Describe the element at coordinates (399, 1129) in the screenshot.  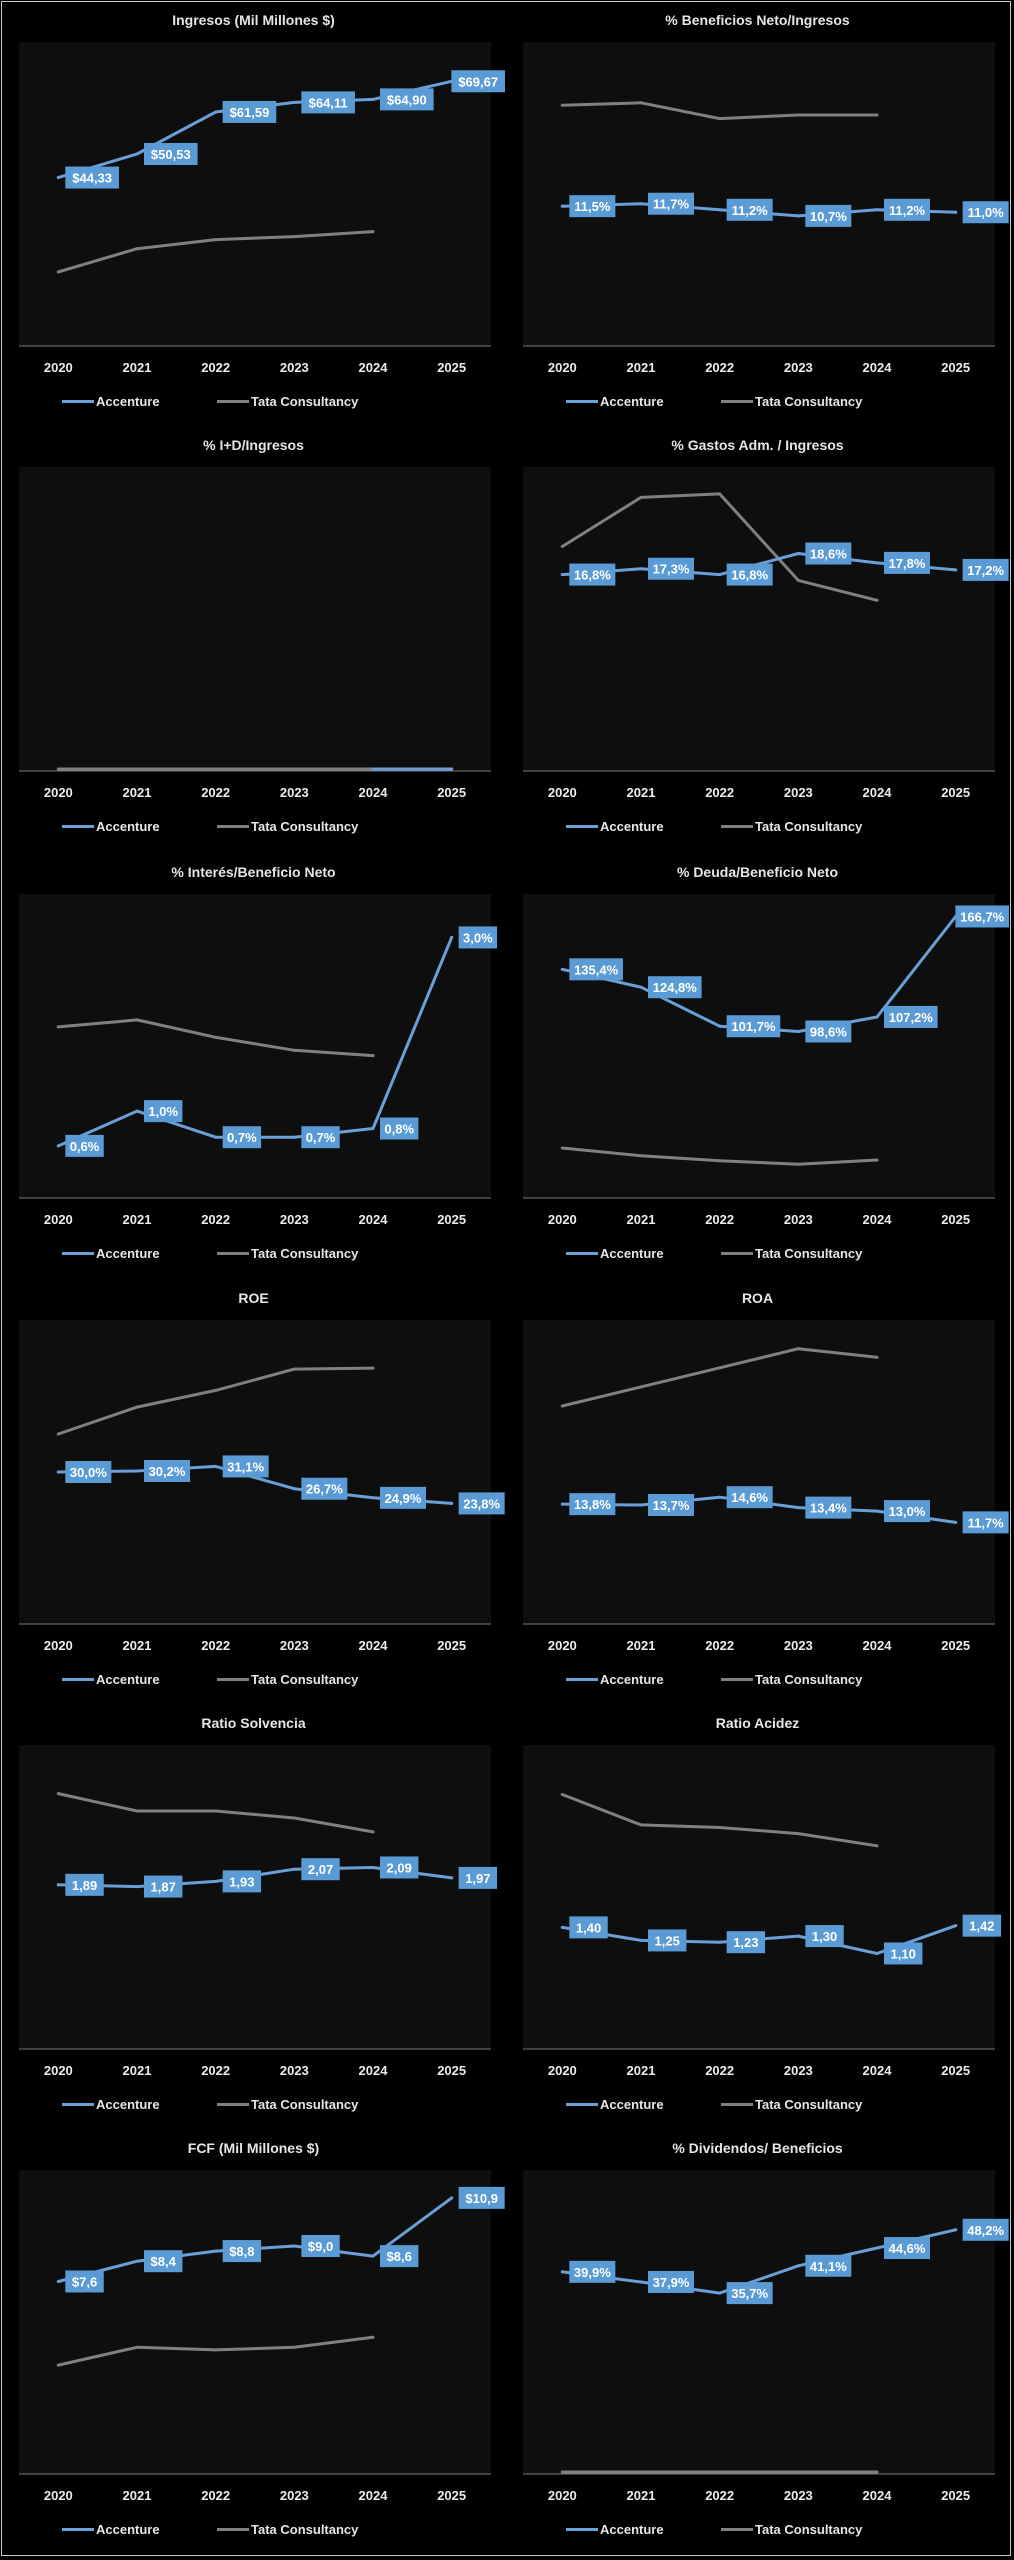
I see `data-label-text: 0,8%` at that location.